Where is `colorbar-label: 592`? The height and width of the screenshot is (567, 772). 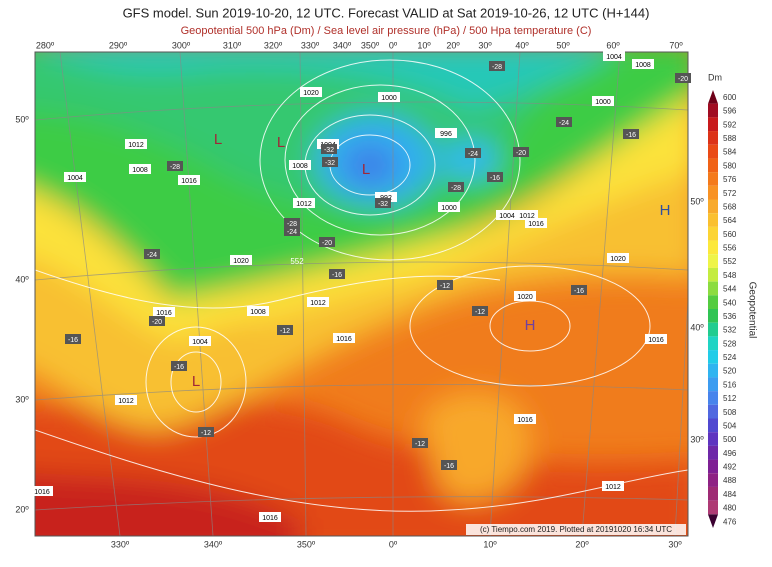 colorbar-label: 592 is located at coordinates (730, 124).